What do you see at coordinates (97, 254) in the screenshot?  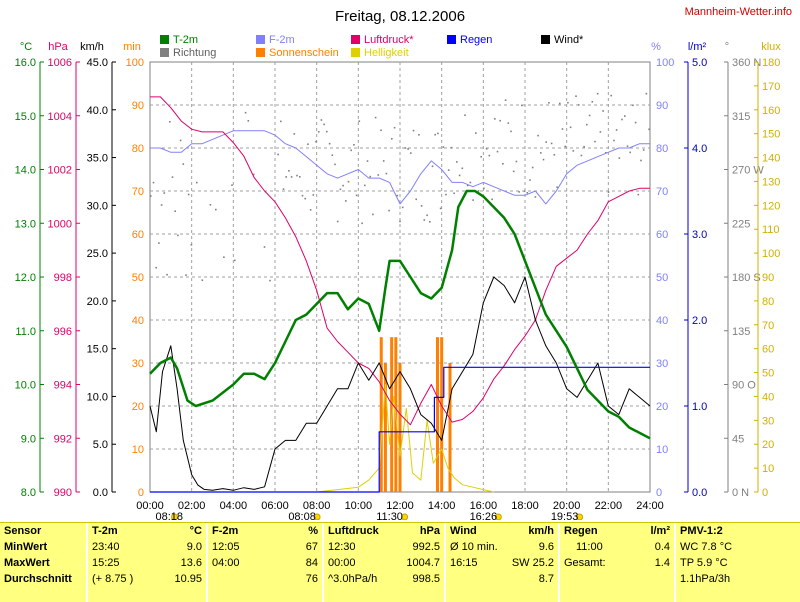 I see `wind-tick: 25.0` at bounding box center [97, 254].